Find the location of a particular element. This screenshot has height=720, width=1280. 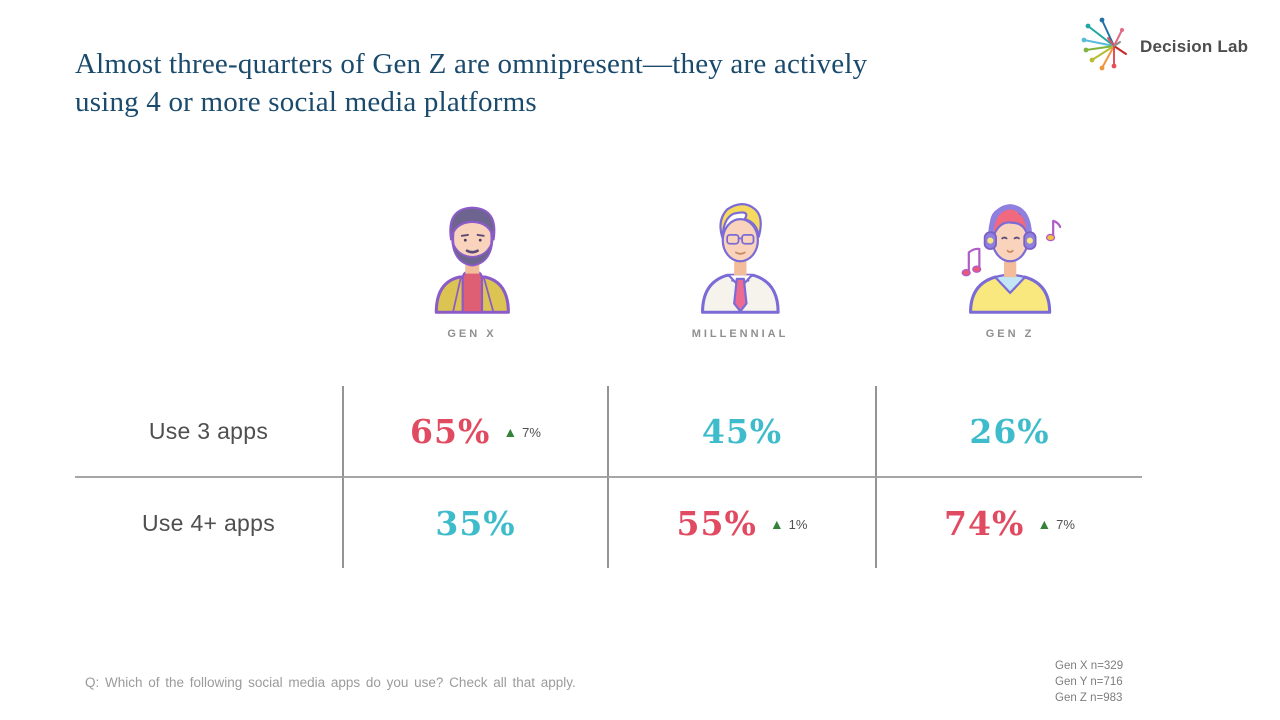

gen-z-avatar is located at coordinates (1011, 259).